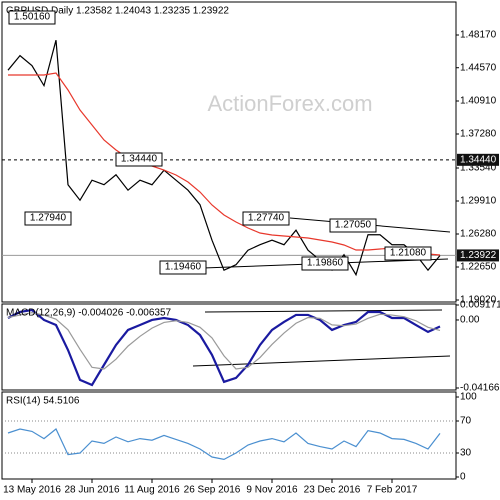 The width and height of the screenshot is (500, 500). I want to click on level-label: 1.19460, so click(183, 267).